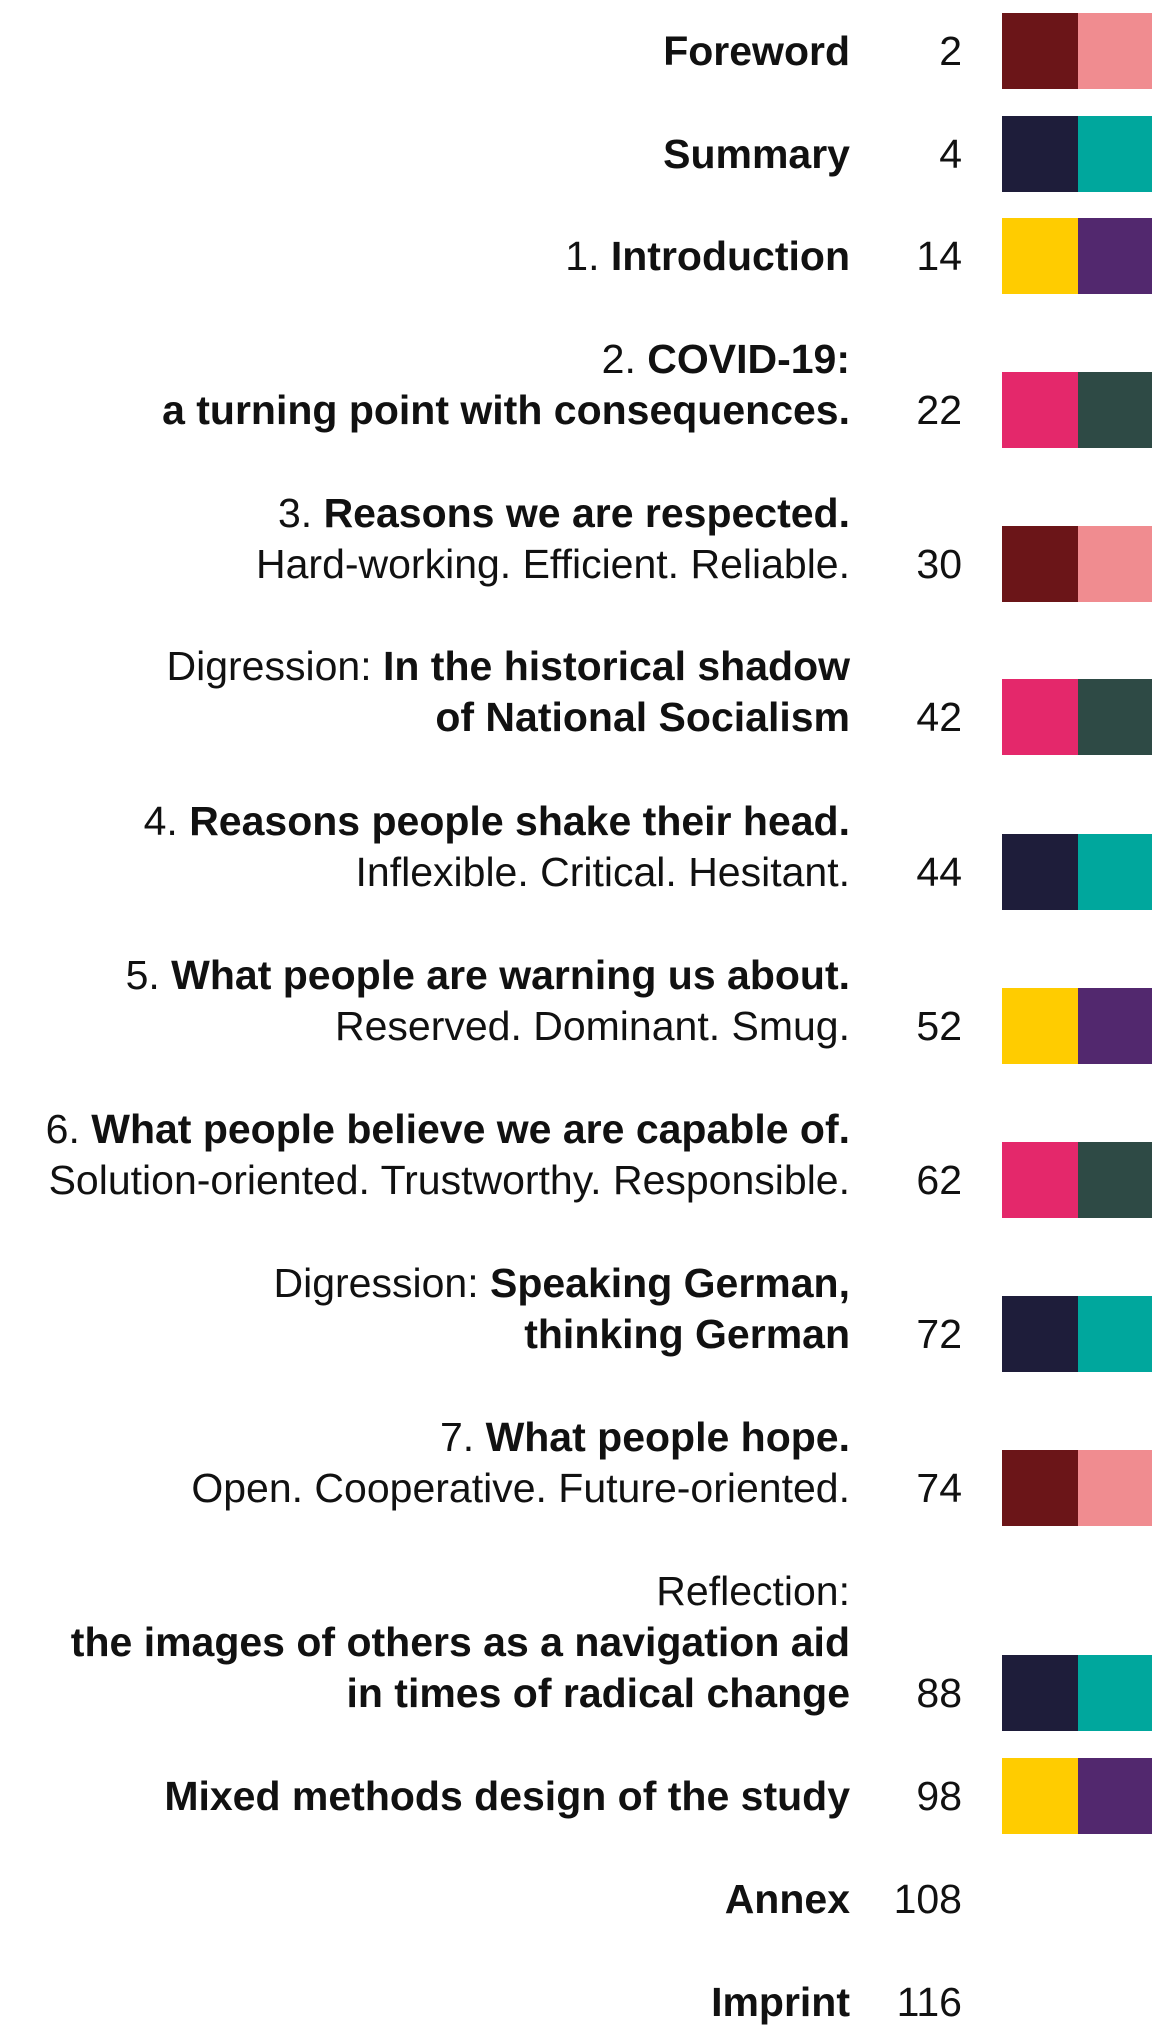 The image size is (1152, 2028). What do you see at coordinates (939, 564) in the screenshot?
I see `toc-page-number: 30` at bounding box center [939, 564].